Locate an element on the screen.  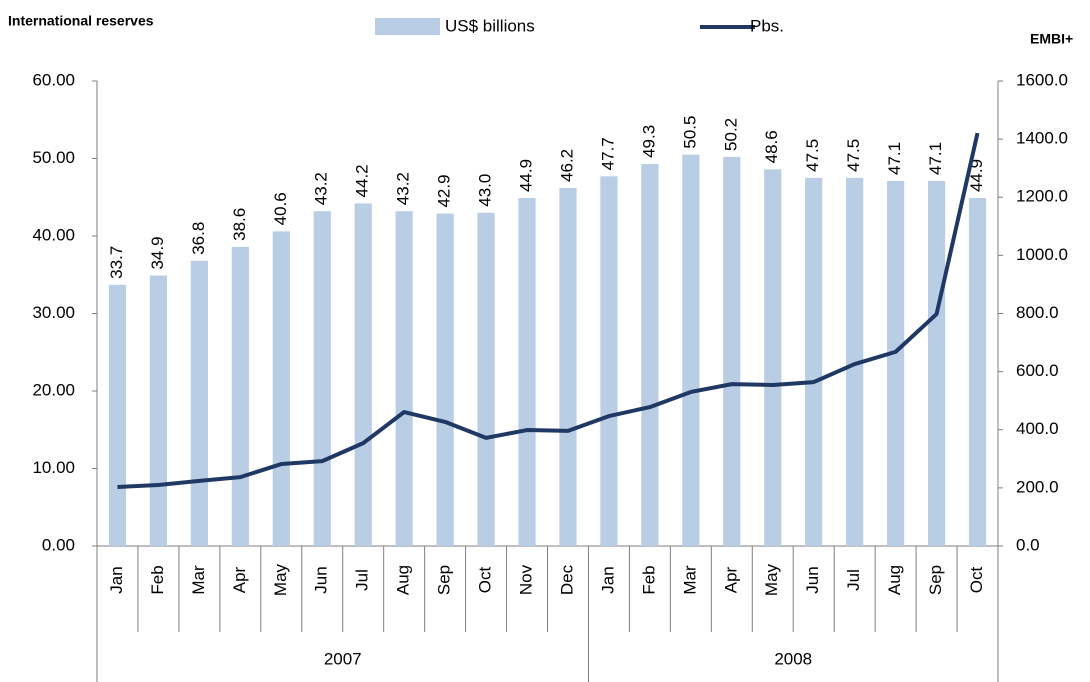
legend-label: US$ billions is located at coordinates (490, 25).